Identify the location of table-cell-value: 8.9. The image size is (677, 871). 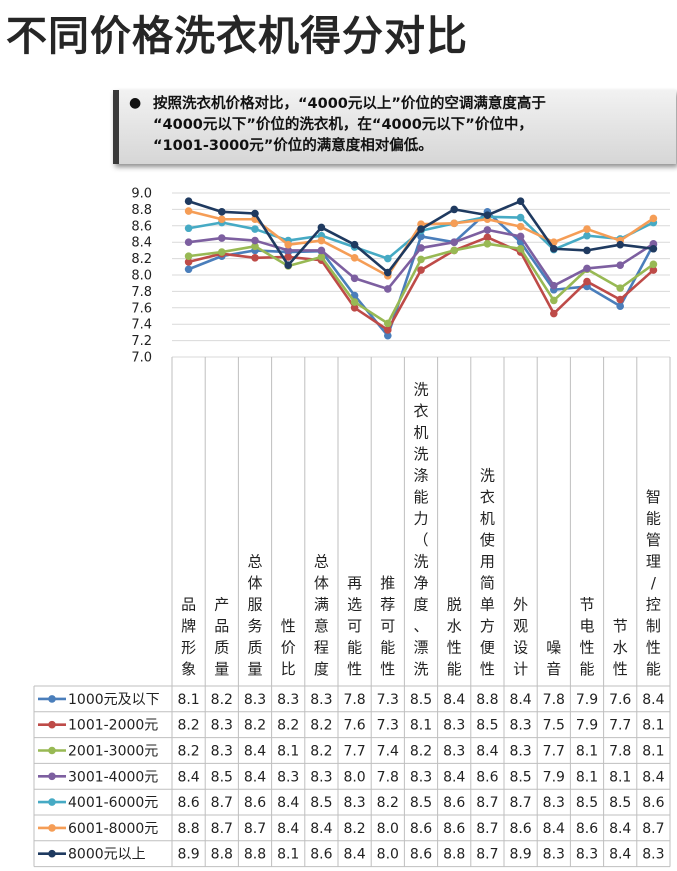
(520, 855).